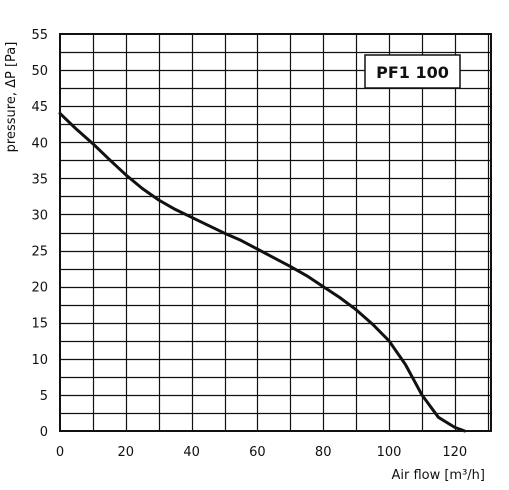 Image resolution: width=509 pixels, height=490 pixels. I want to click on y-tick-label: 0, so click(44, 432).